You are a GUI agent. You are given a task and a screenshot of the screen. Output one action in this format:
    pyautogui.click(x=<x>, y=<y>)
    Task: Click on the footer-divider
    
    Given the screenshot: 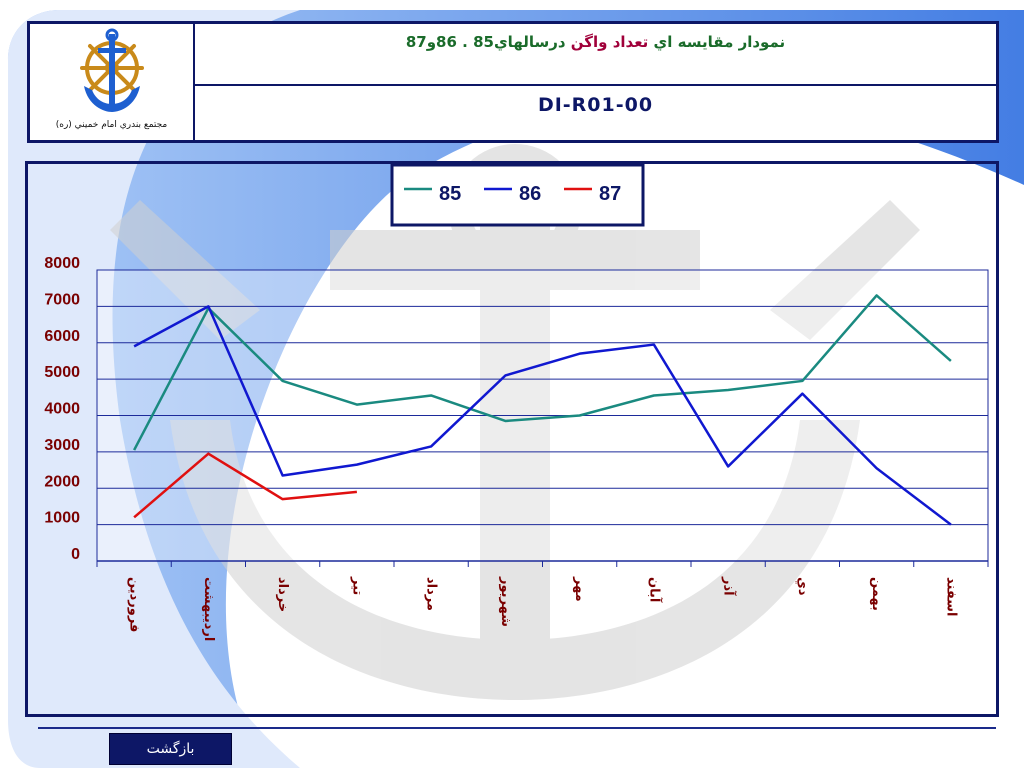 What is the action you would take?
    pyautogui.click(x=517, y=728)
    